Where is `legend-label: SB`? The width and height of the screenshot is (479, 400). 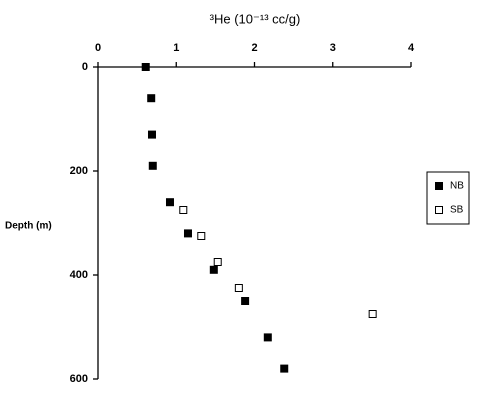 legend-label: SB is located at coordinates (457, 210).